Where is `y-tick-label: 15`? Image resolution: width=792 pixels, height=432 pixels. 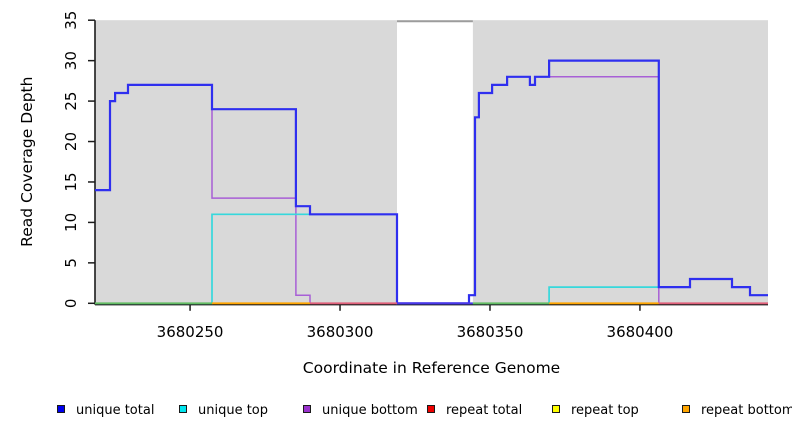
y-tick-label: 15 is located at coordinates (71, 181).